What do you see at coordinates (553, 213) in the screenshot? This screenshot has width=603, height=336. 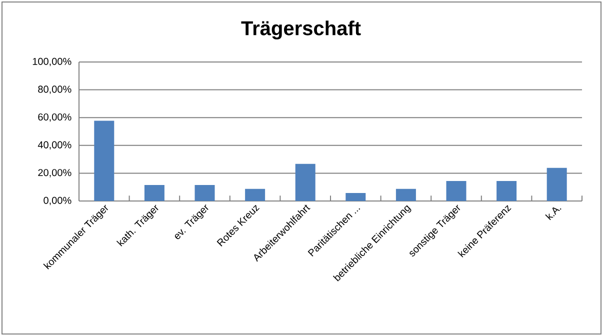 I see `x-tick-label: k.A.` at bounding box center [553, 213].